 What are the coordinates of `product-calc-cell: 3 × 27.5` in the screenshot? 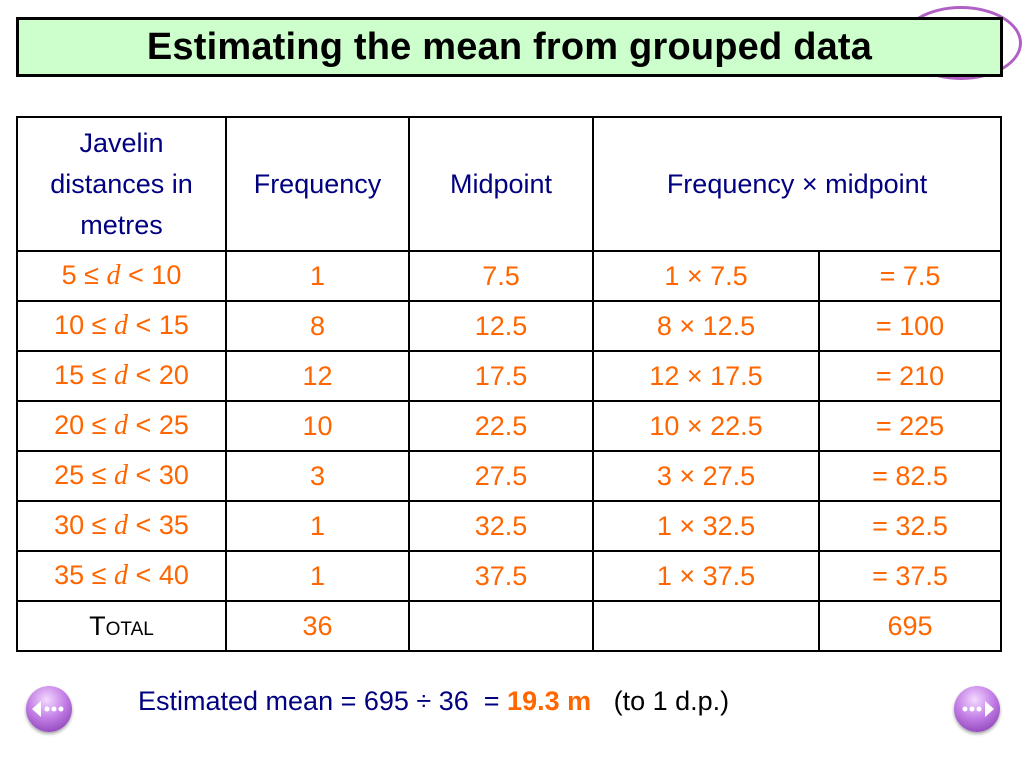 It's located at (706, 476).